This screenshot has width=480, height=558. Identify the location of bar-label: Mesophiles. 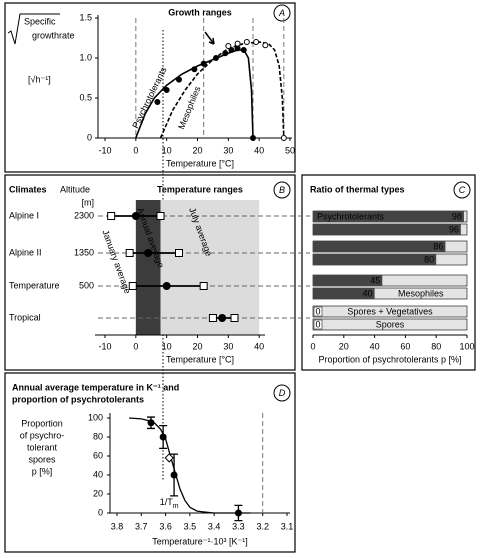
(421, 293).